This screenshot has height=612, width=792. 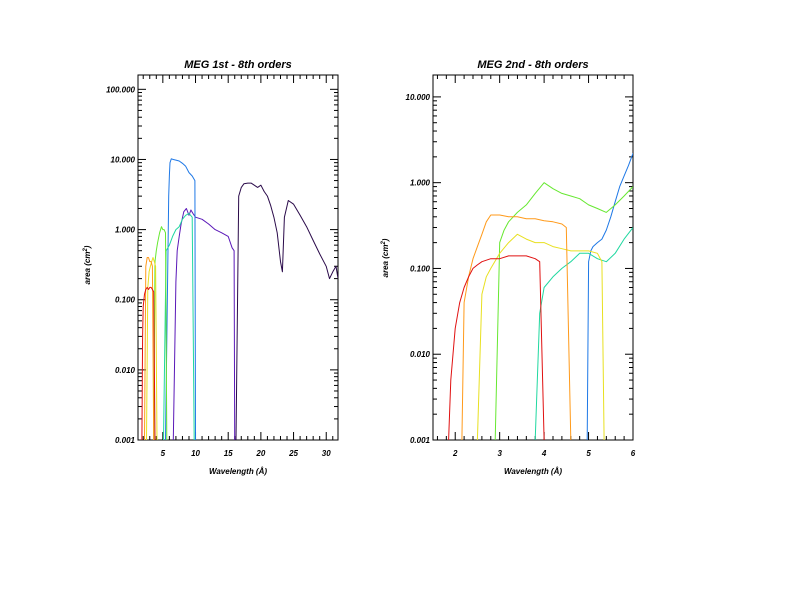 What do you see at coordinates (195, 453) in the screenshot?
I see `x-tick-label: 10` at bounding box center [195, 453].